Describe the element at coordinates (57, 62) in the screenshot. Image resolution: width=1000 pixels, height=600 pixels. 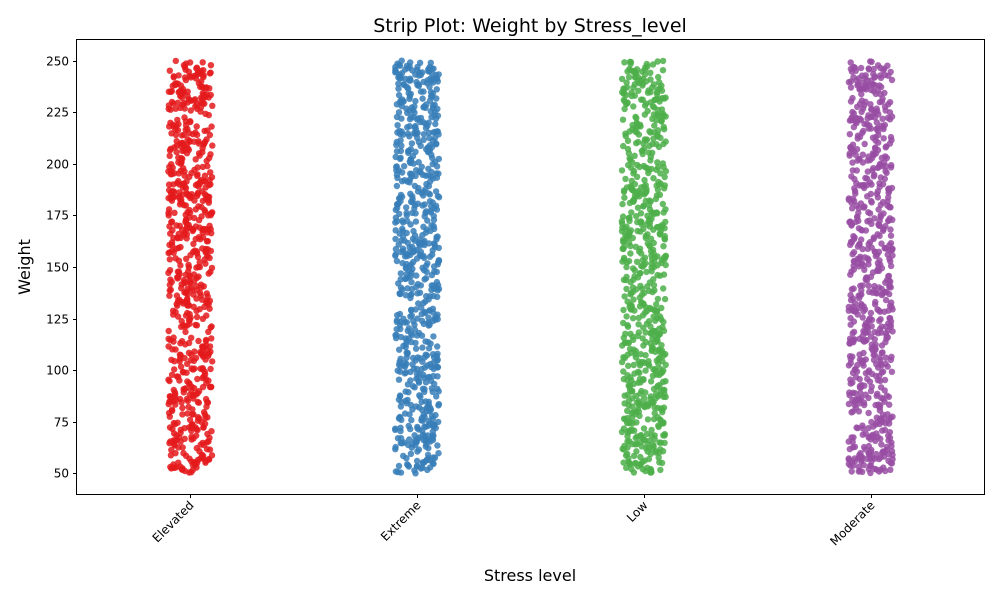
I see `y-tick-label: 250` at that location.